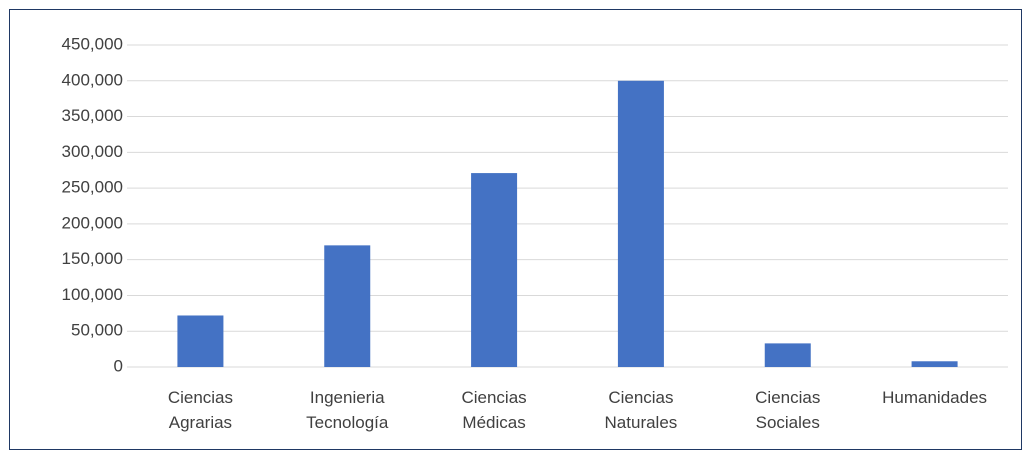 Image resolution: width=1023 pixels, height=451 pixels. I want to click on y-tick-label: 200,000, so click(92, 222).